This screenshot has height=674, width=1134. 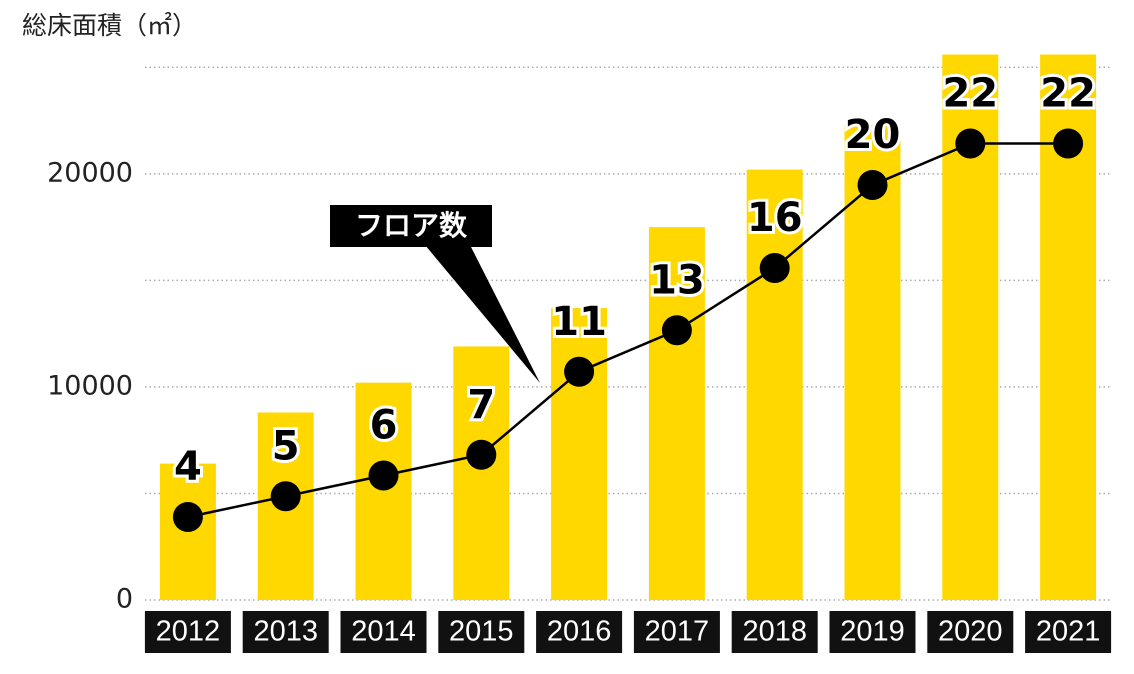 I want to click on x-tick-label: 2013, so click(x=285, y=632).